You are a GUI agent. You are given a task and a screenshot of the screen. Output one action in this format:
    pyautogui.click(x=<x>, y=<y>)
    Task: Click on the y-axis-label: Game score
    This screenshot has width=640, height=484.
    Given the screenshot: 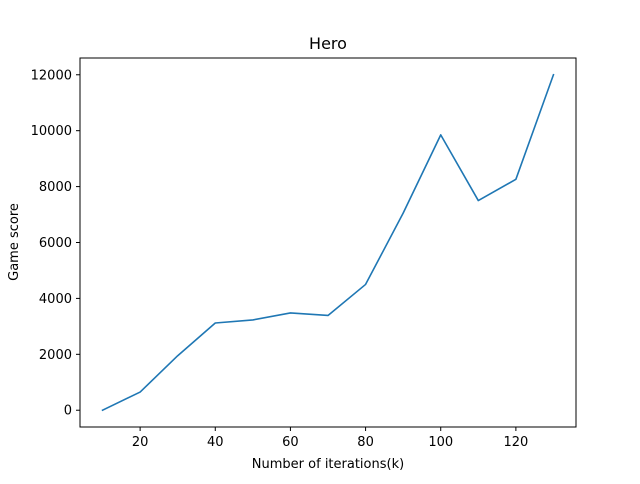 What is the action you would take?
    pyautogui.click(x=14, y=242)
    